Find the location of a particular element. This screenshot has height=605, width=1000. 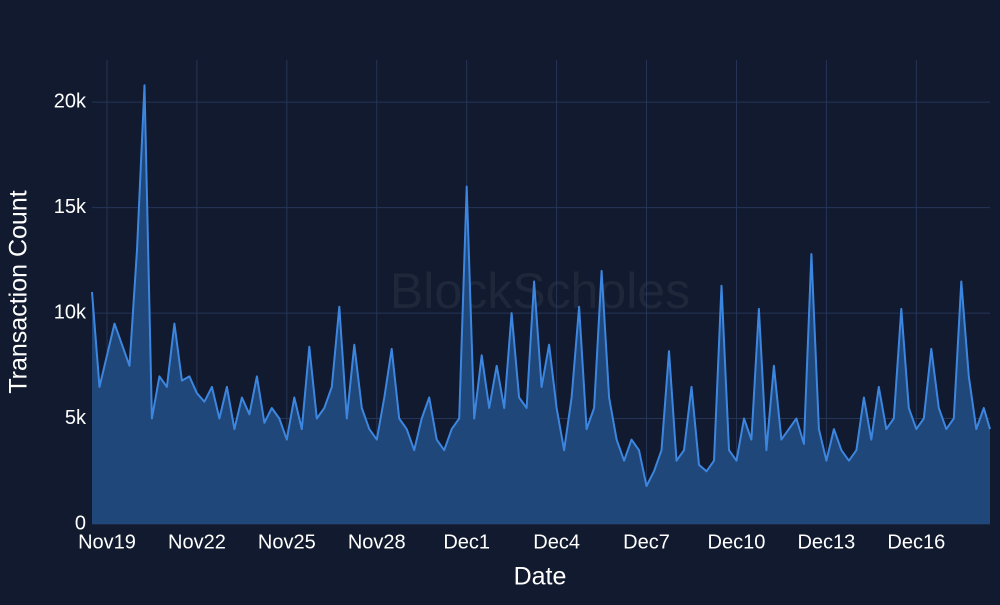

y-tick-label: 5k is located at coordinates (76, 418).